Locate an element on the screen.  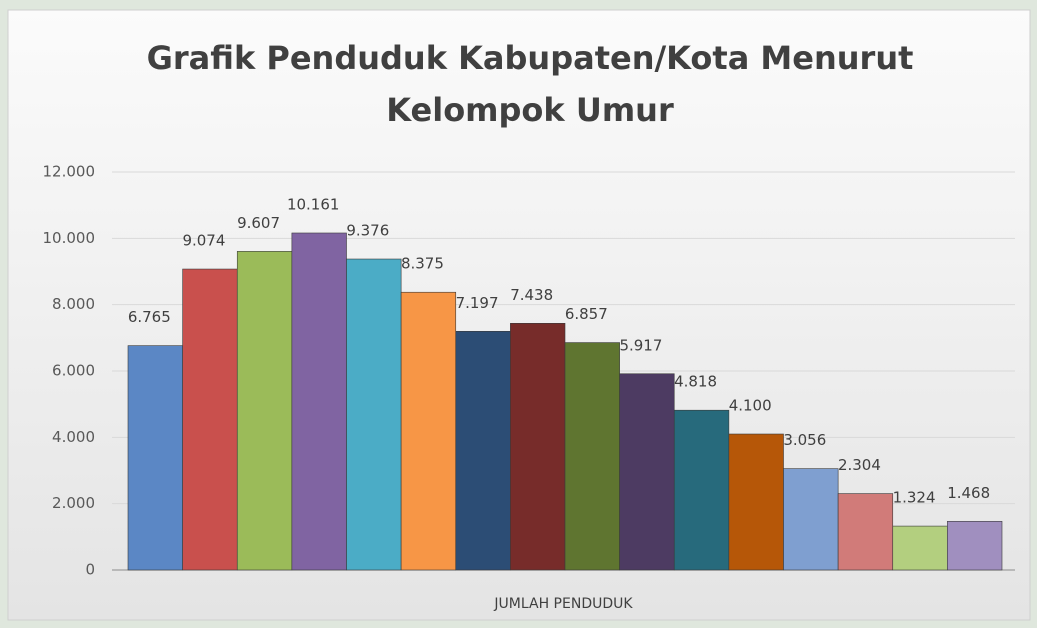
y-tick-label: 12.000 is located at coordinates (69, 172).